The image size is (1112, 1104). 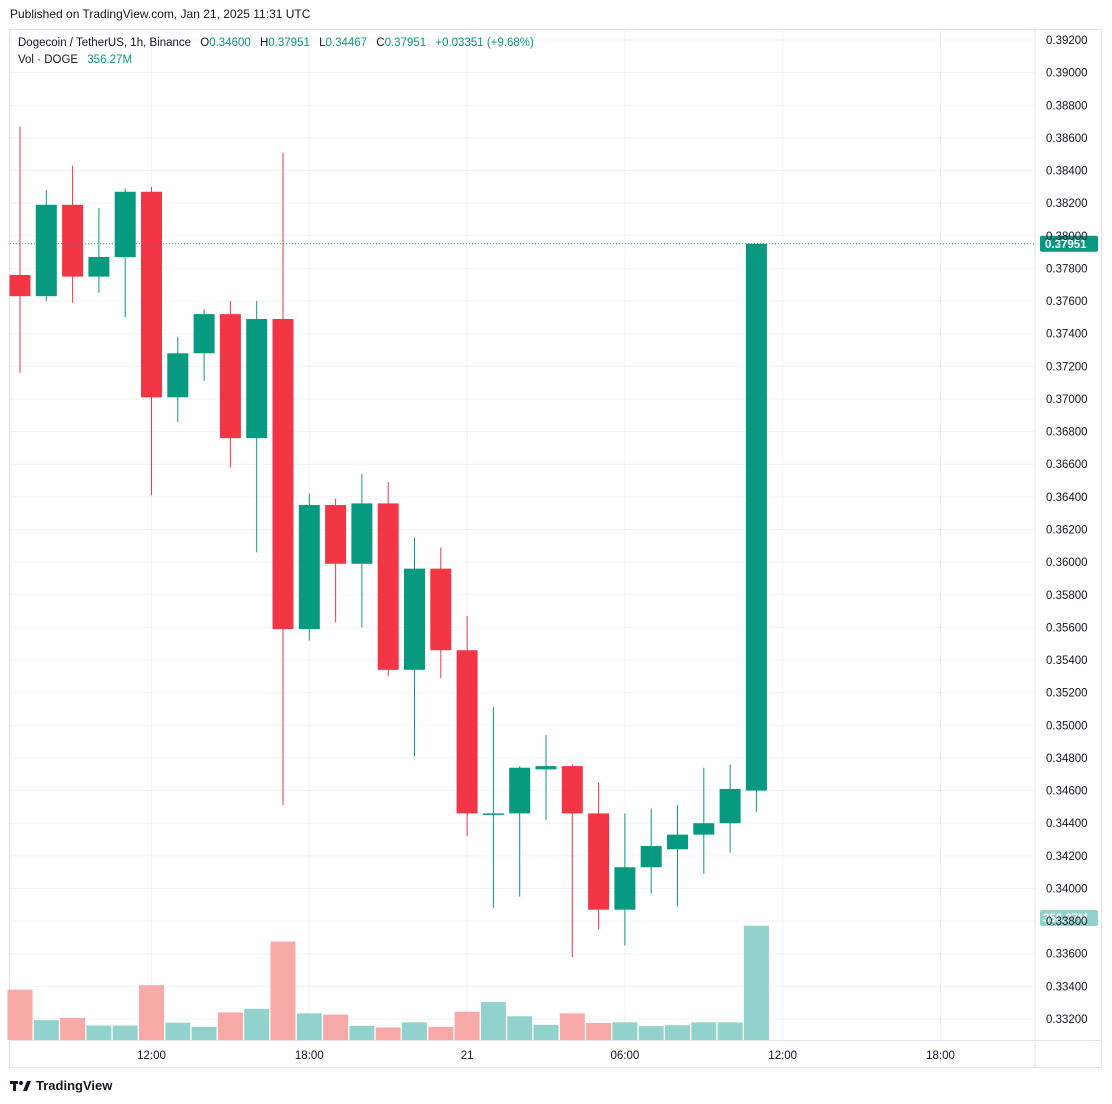 What do you see at coordinates (1067, 889) in the screenshot?
I see `y-tick-label: 0.34000` at bounding box center [1067, 889].